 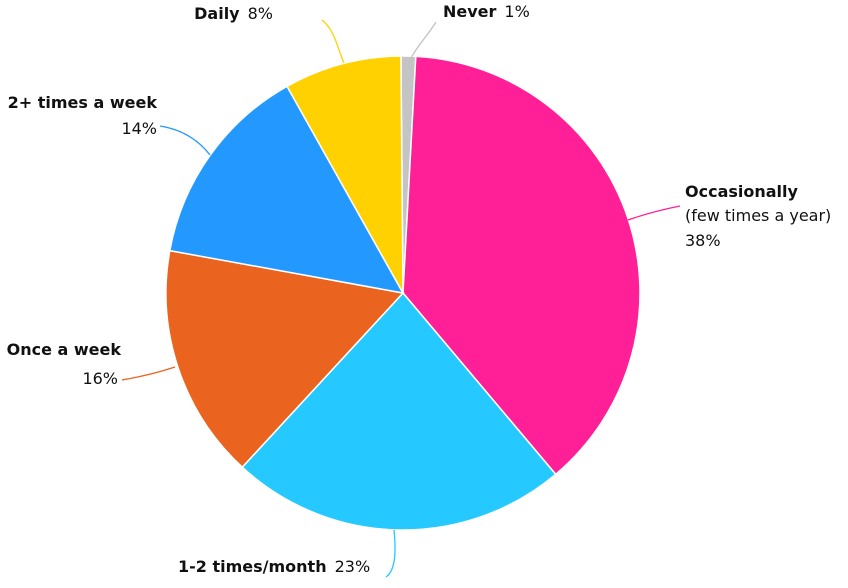 I want to click on category-name: Once a week, so click(x=64, y=349).